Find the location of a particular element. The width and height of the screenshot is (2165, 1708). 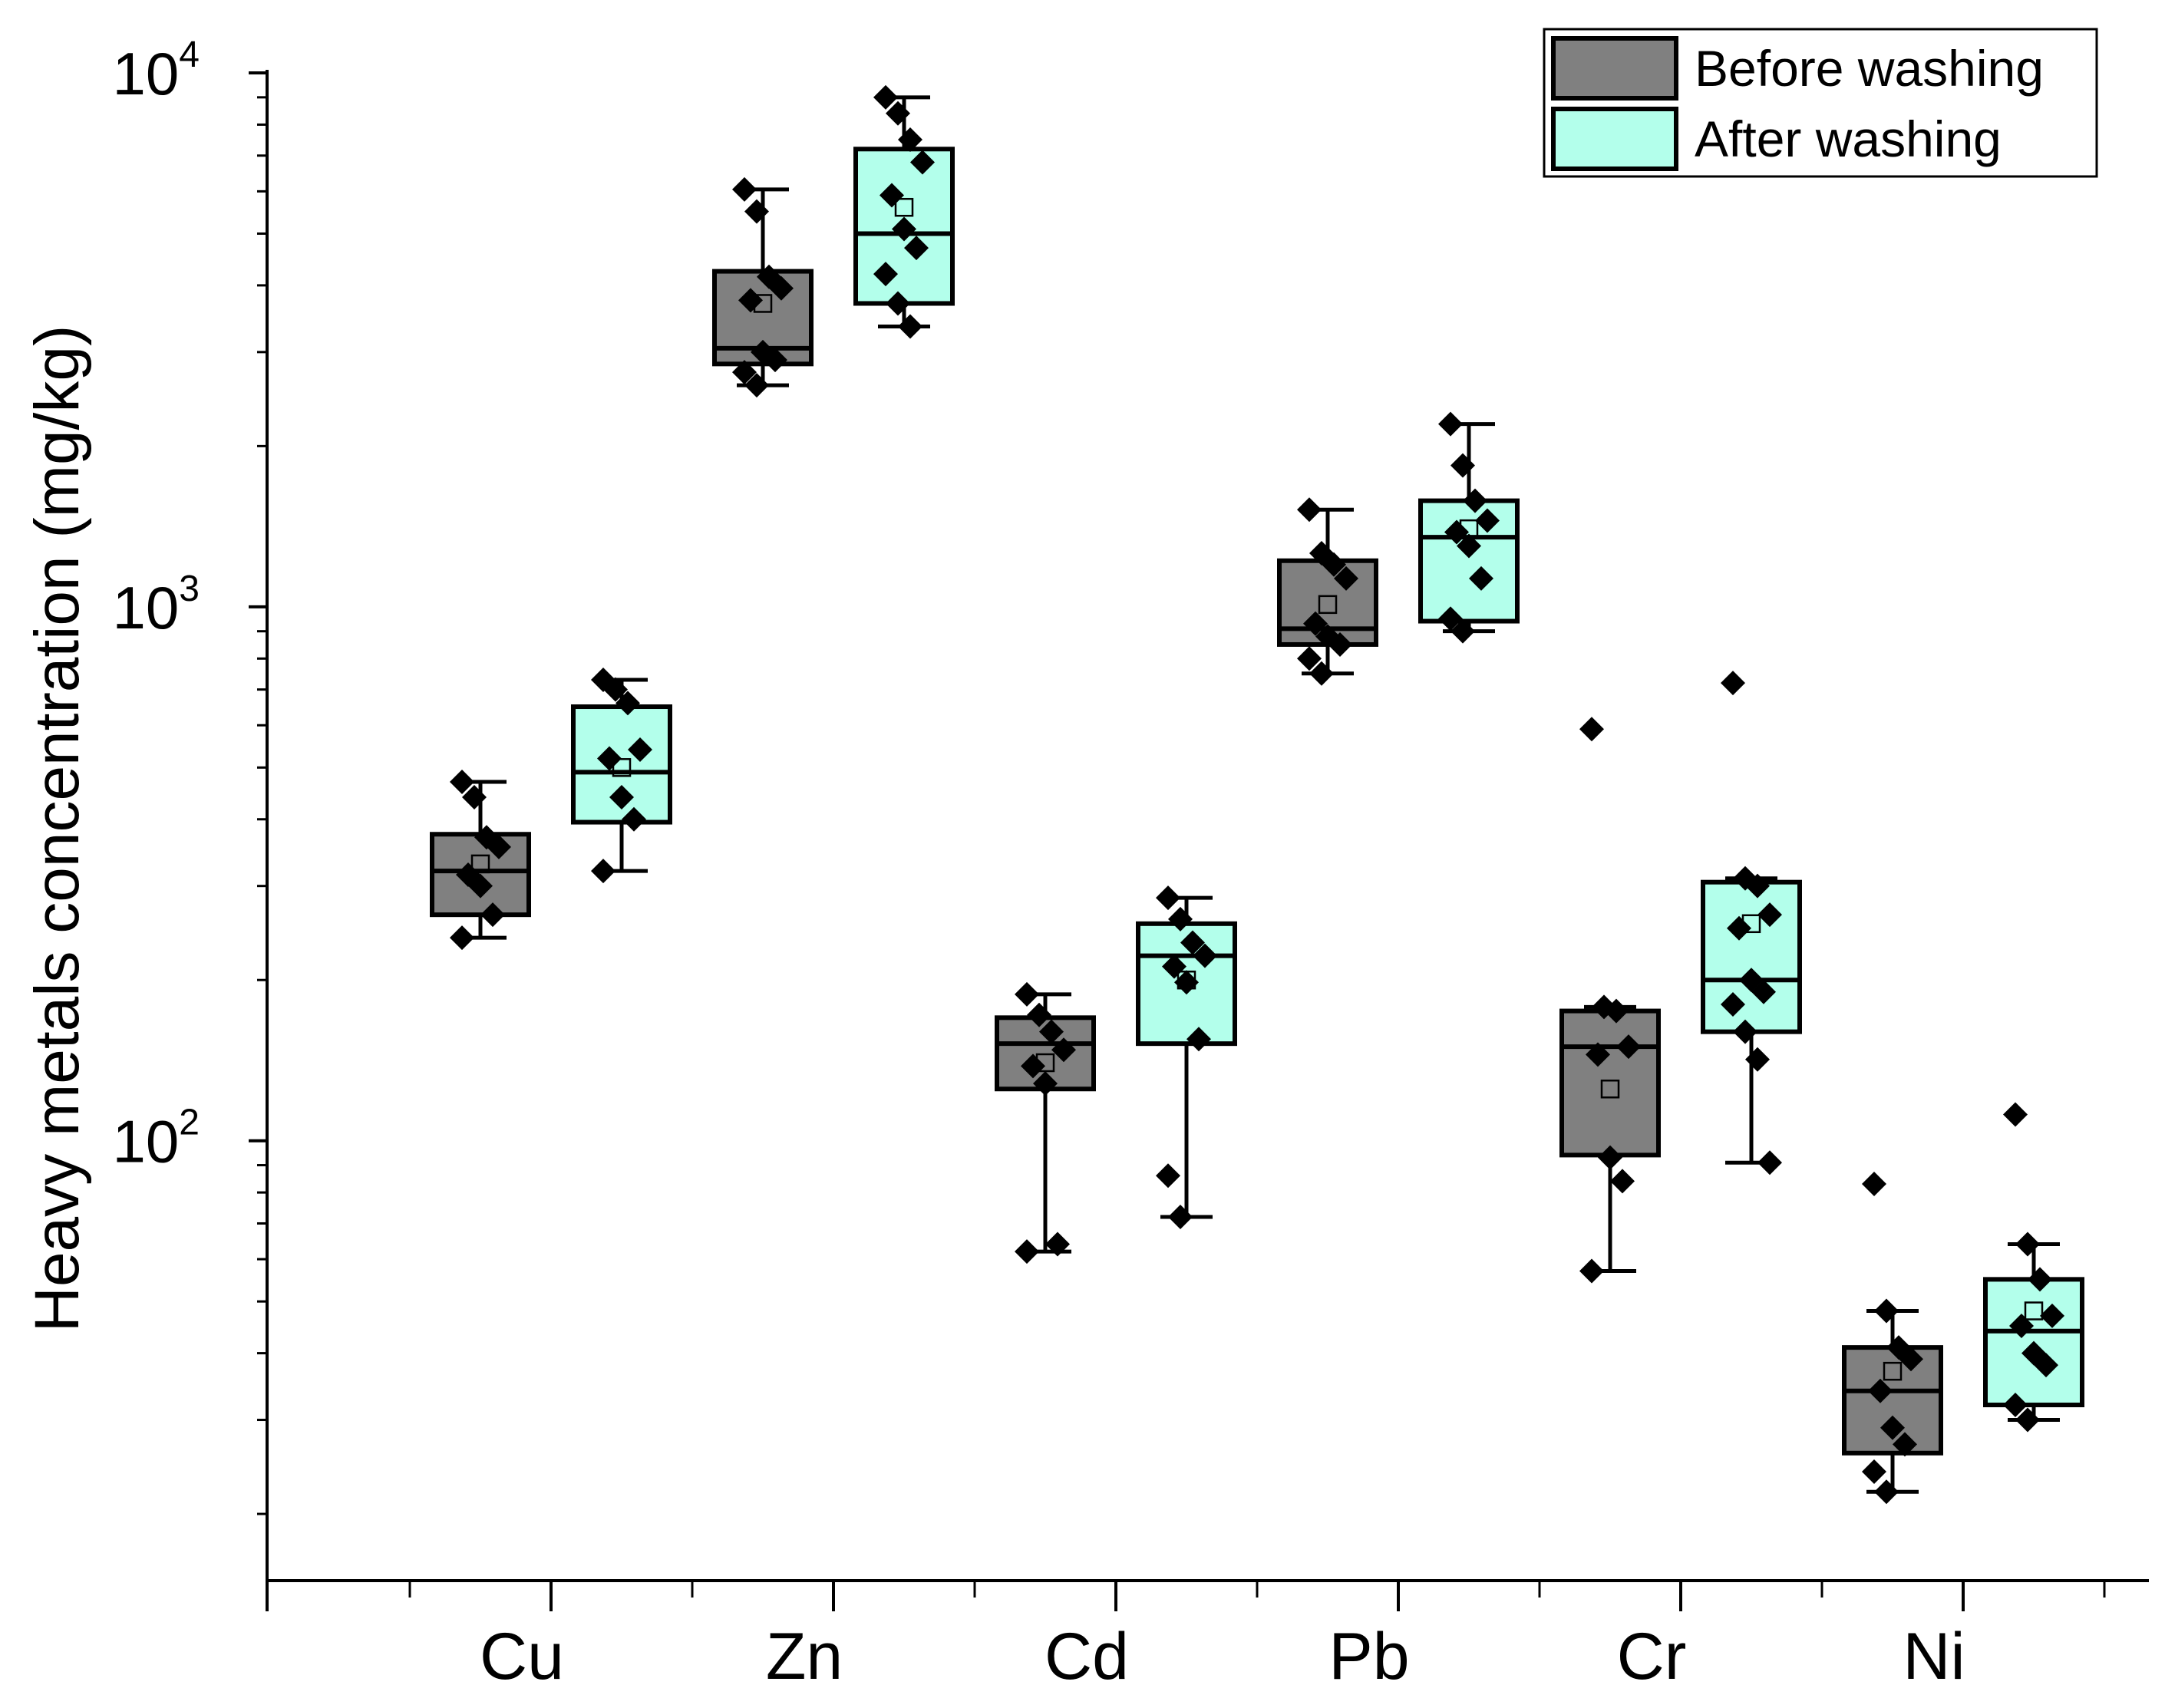

box-group-pb-before is located at coordinates (1327, 592).